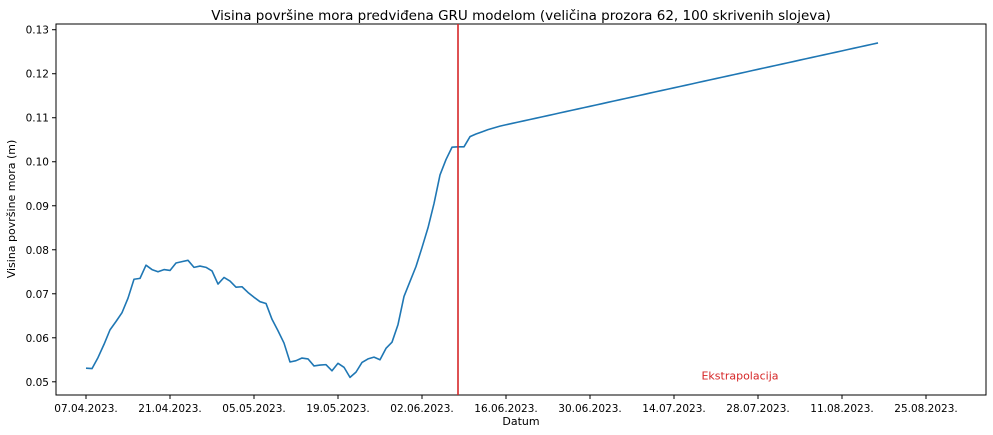 The width and height of the screenshot is (993, 435). I want to click on y-tick-label: 0.05, so click(37, 383).